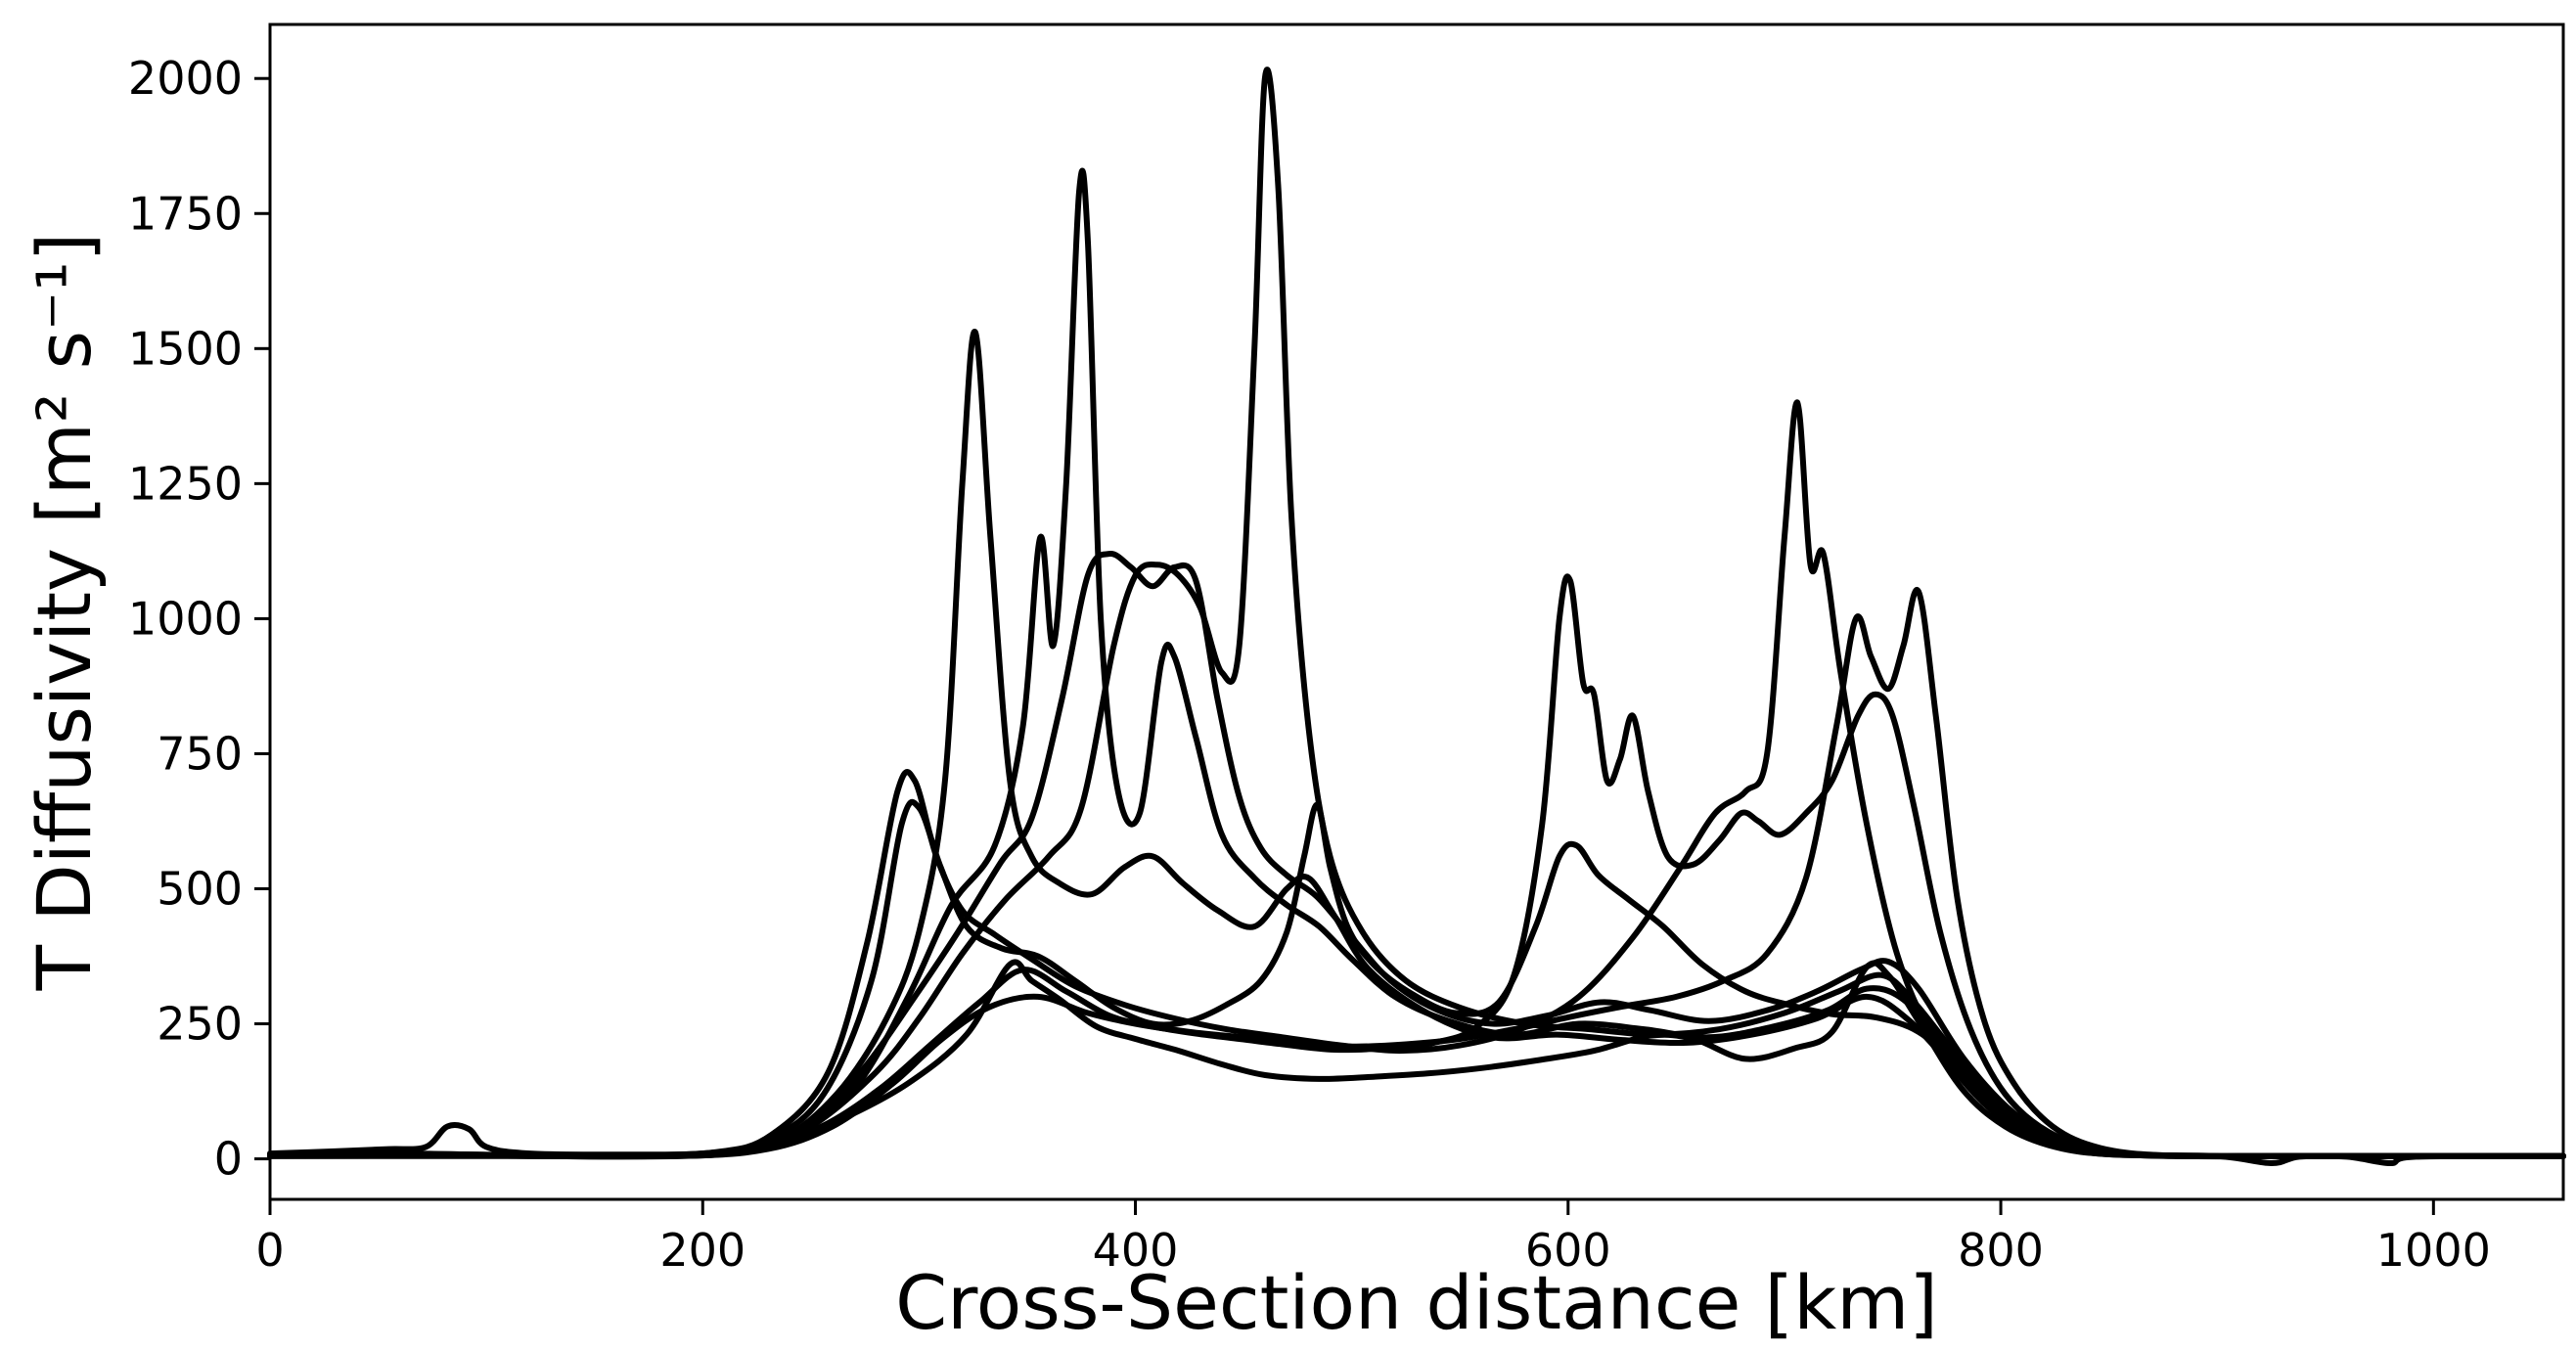 The height and width of the screenshot is (1351, 2576). Describe the element at coordinates (269, 1250) in the screenshot. I see `x-tick-label: 0` at that location.